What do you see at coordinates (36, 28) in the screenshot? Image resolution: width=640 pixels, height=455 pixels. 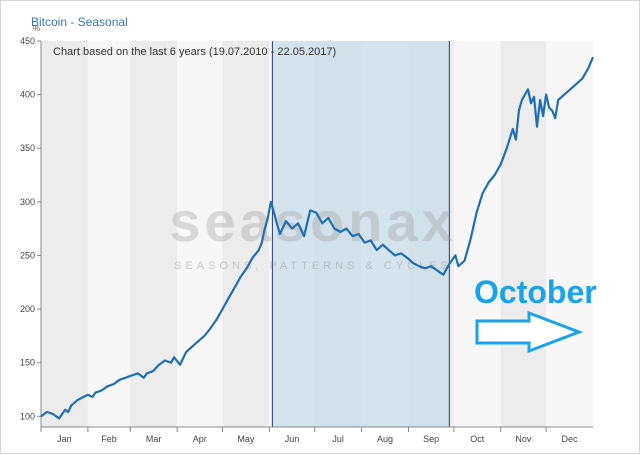 I see `y-axis-unit: %` at bounding box center [36, 28].